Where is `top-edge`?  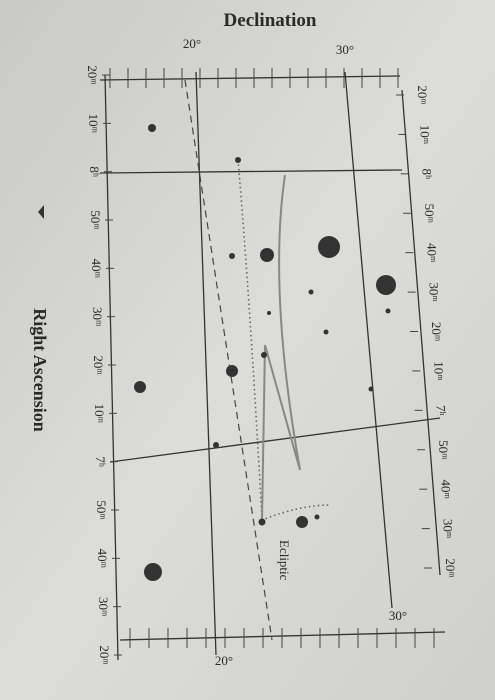 top-edge is located at coordinates (250, 78).